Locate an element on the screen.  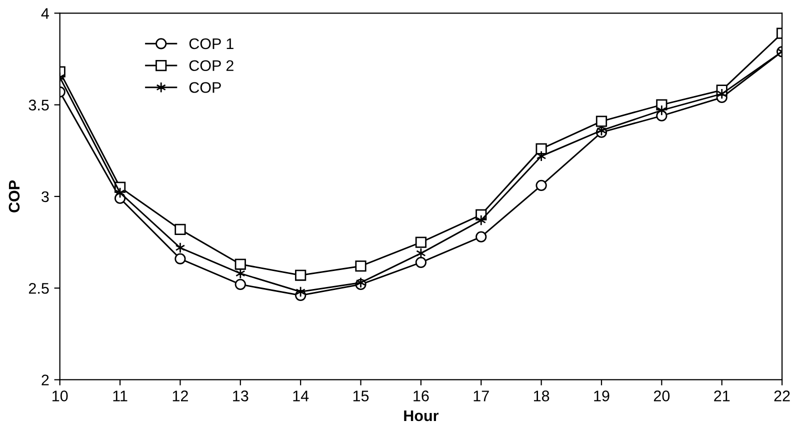
legend-label: COP 2 is located at coordinates (211, 66).